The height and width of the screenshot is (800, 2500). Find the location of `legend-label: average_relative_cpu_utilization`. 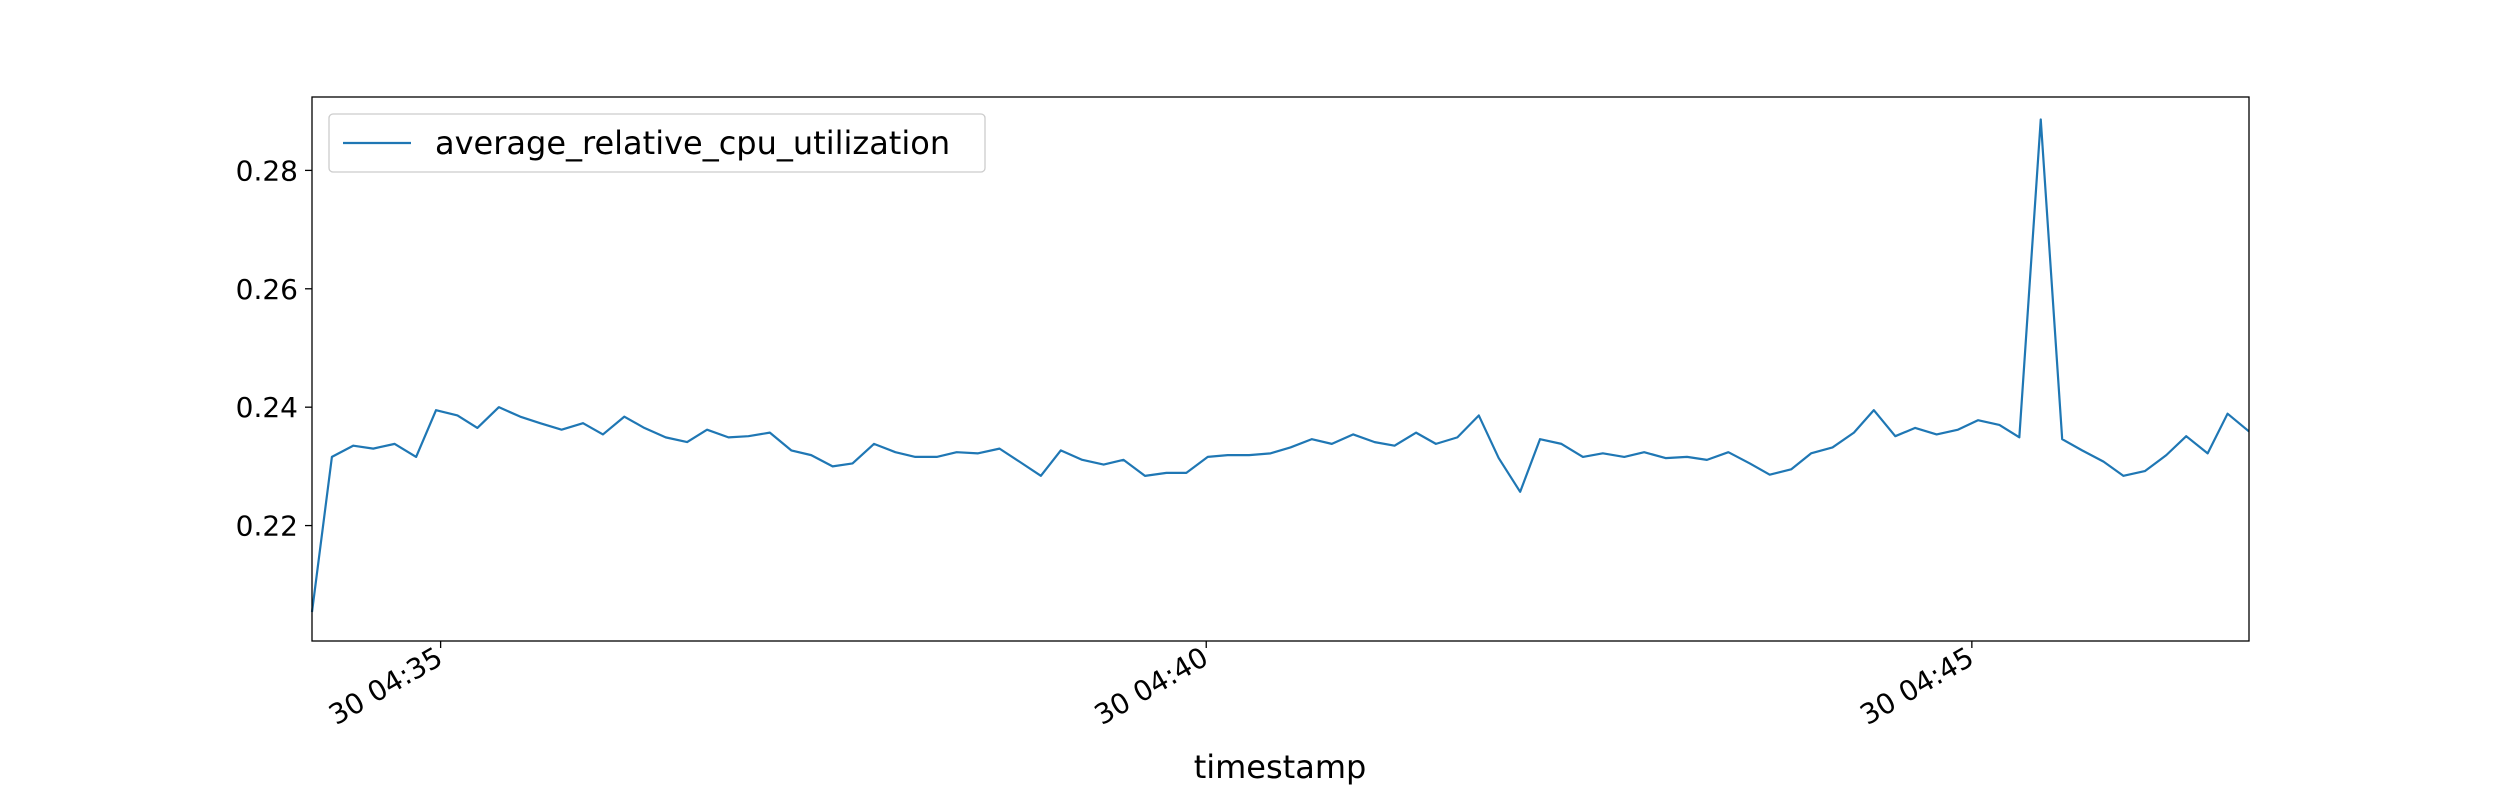

legend-label: average_relative_cpu_utilization is located at coordinates (692, 143).